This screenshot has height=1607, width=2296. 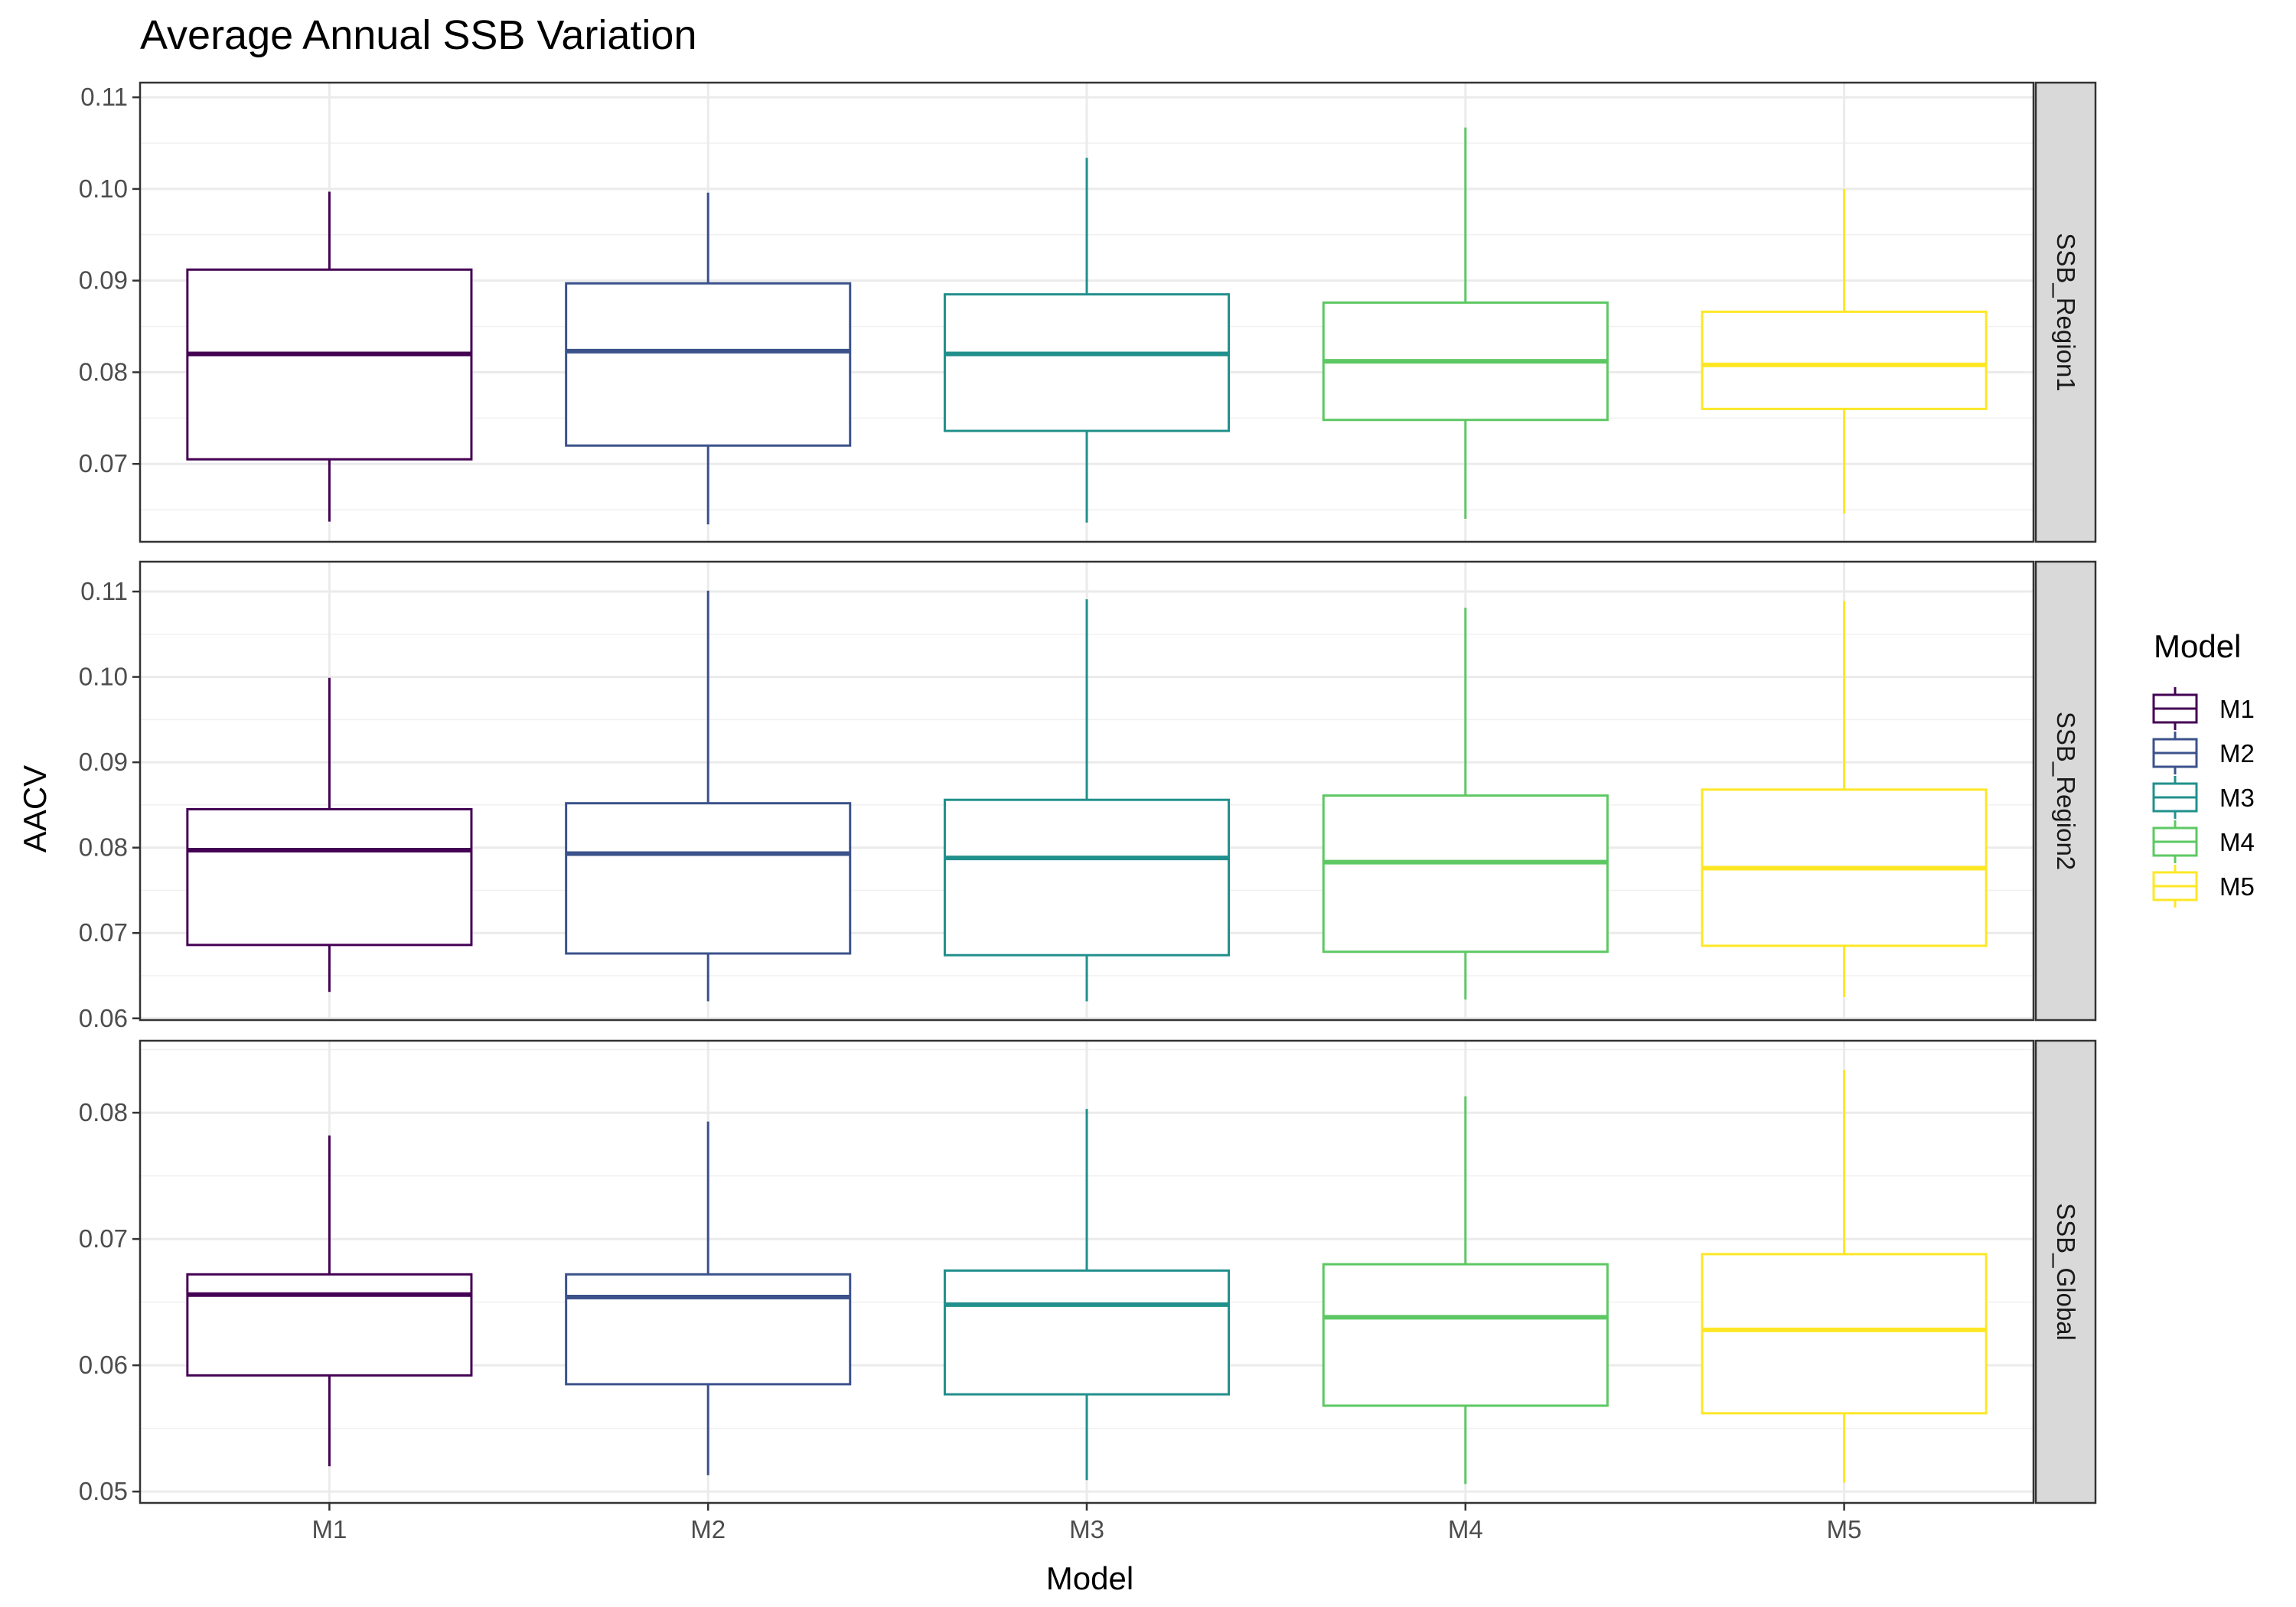 I want to click on facet-strip-label: SSB_Global, so click(x=2066, y=1272).